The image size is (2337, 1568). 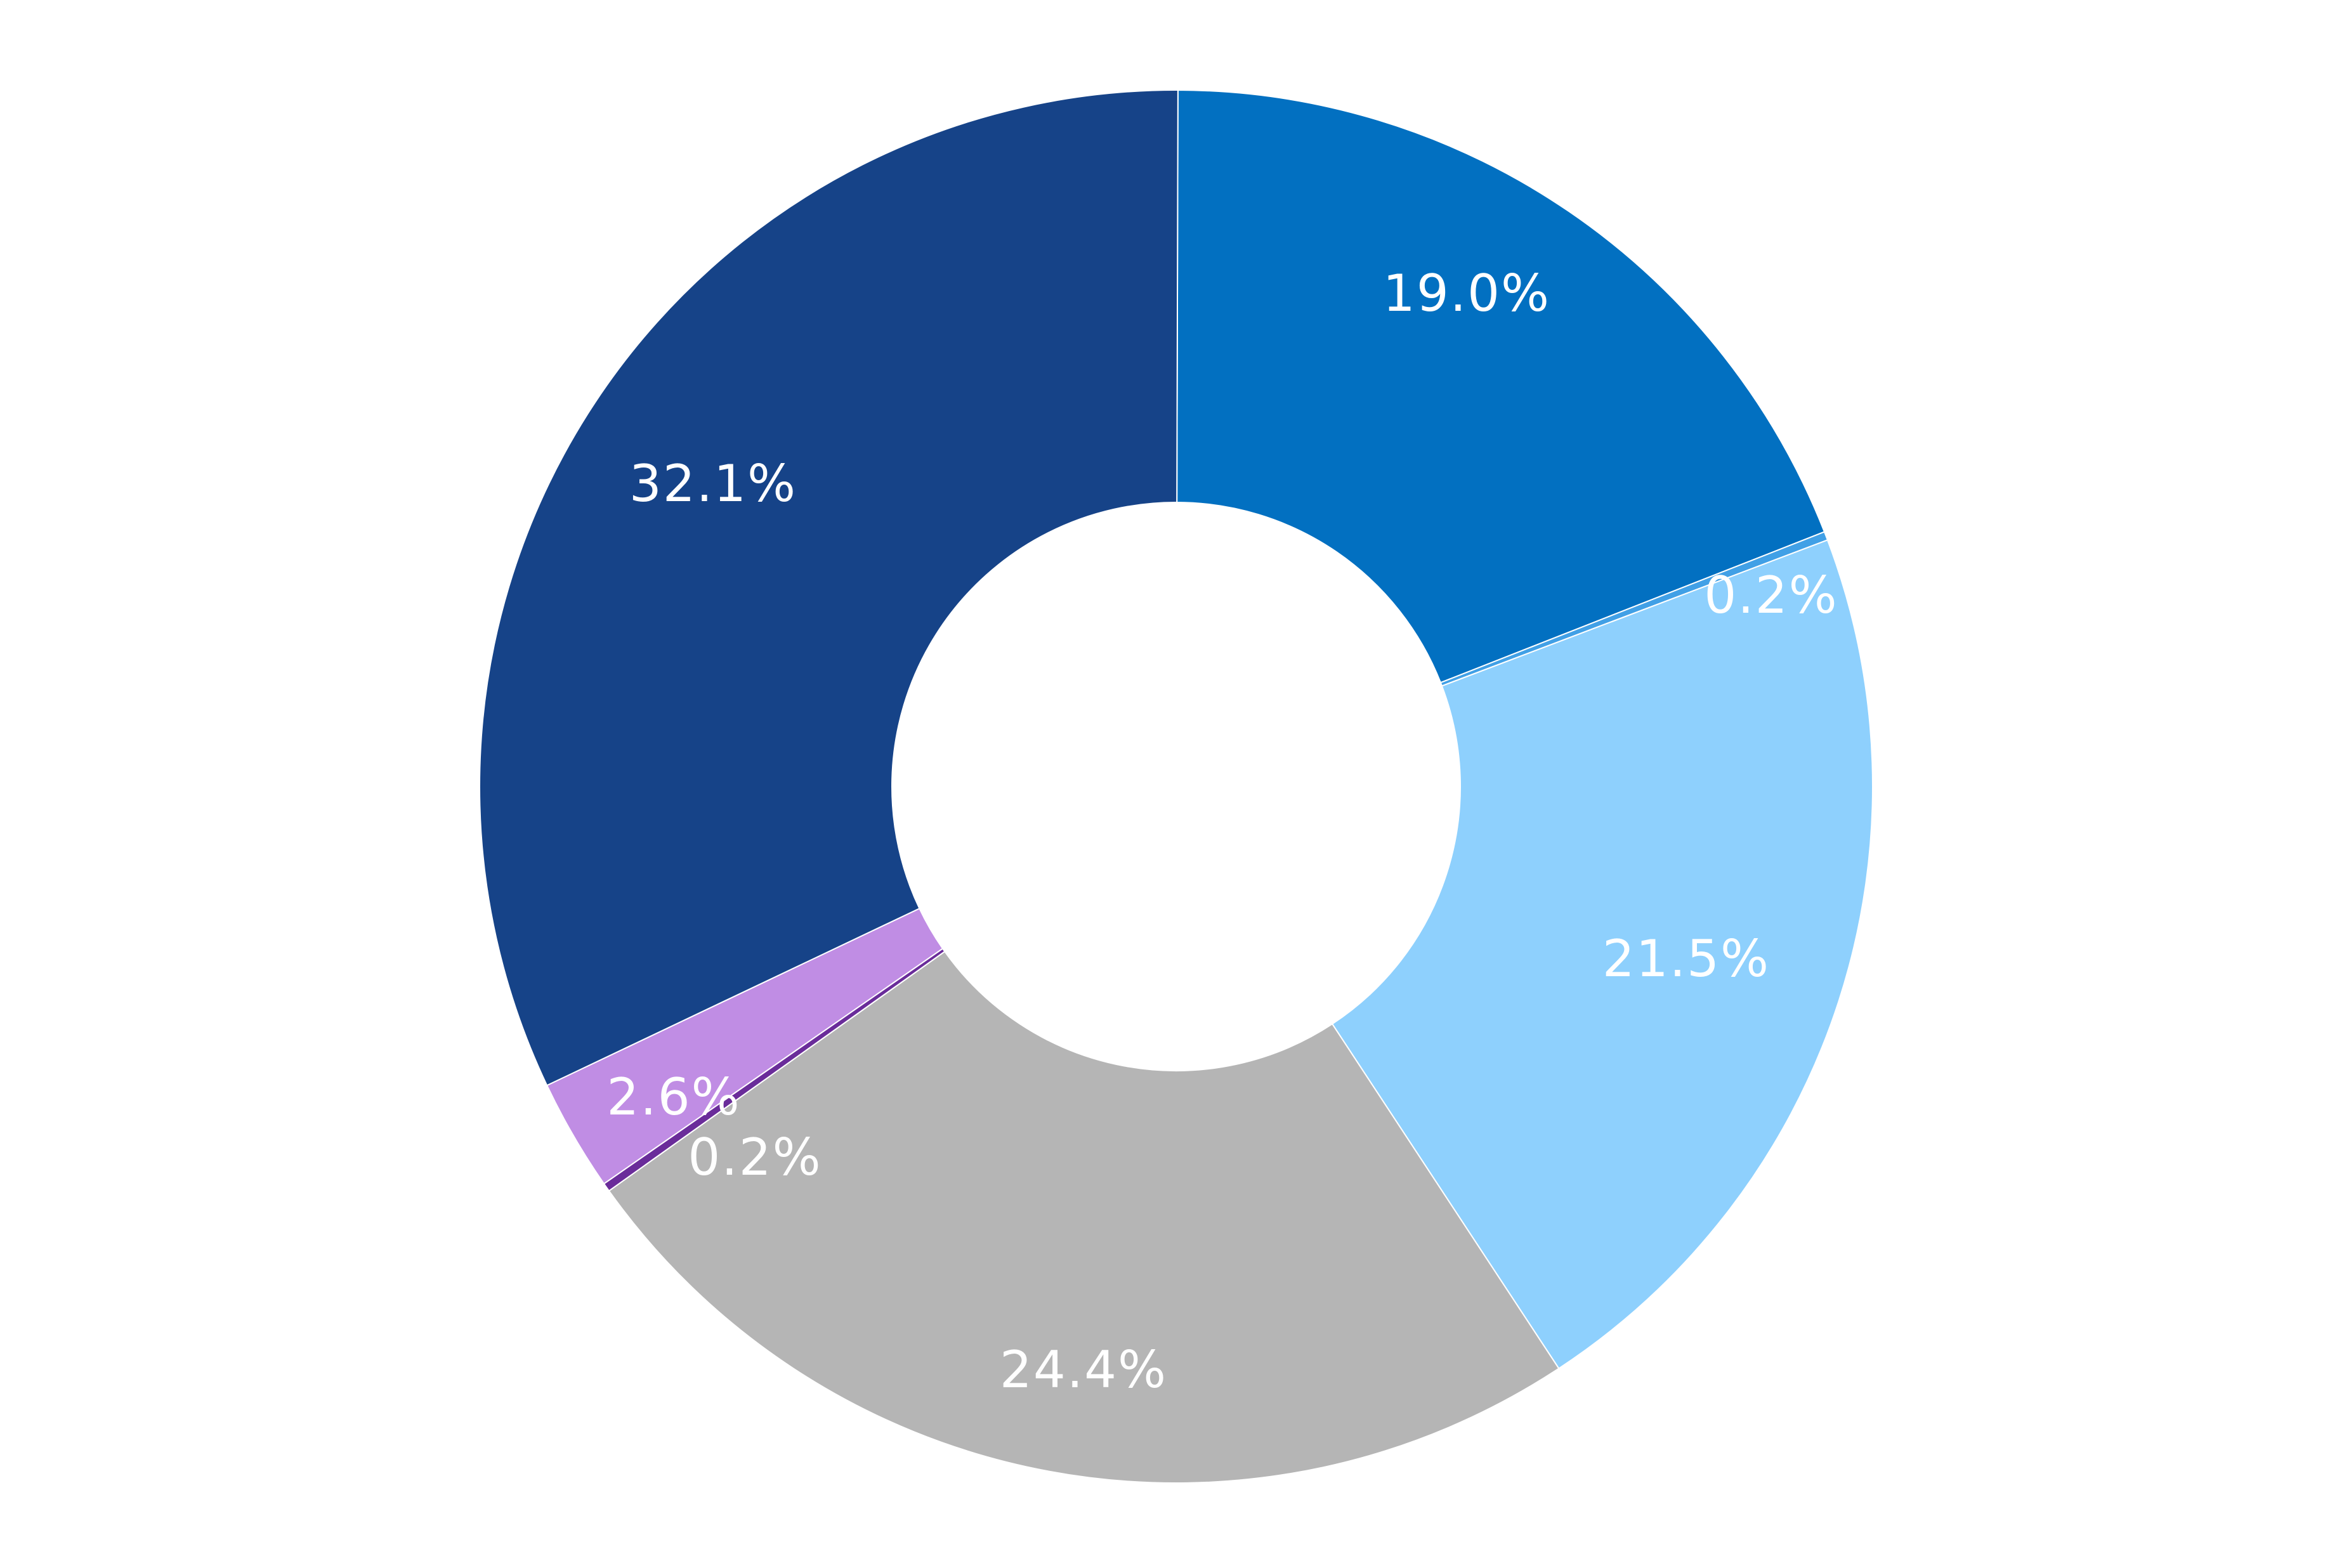 I want to click on data-label-3: 21.5%, so click(x=1686, y=958).